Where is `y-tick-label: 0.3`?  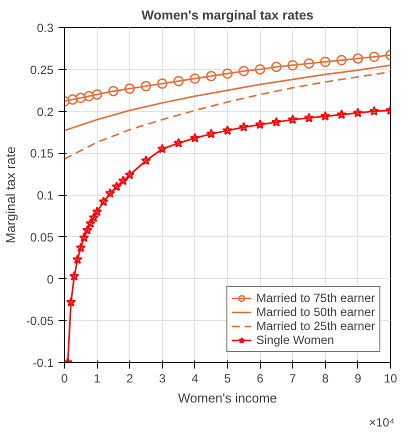 y-tick-label: 0.3 is located at coordinates (45, 28).